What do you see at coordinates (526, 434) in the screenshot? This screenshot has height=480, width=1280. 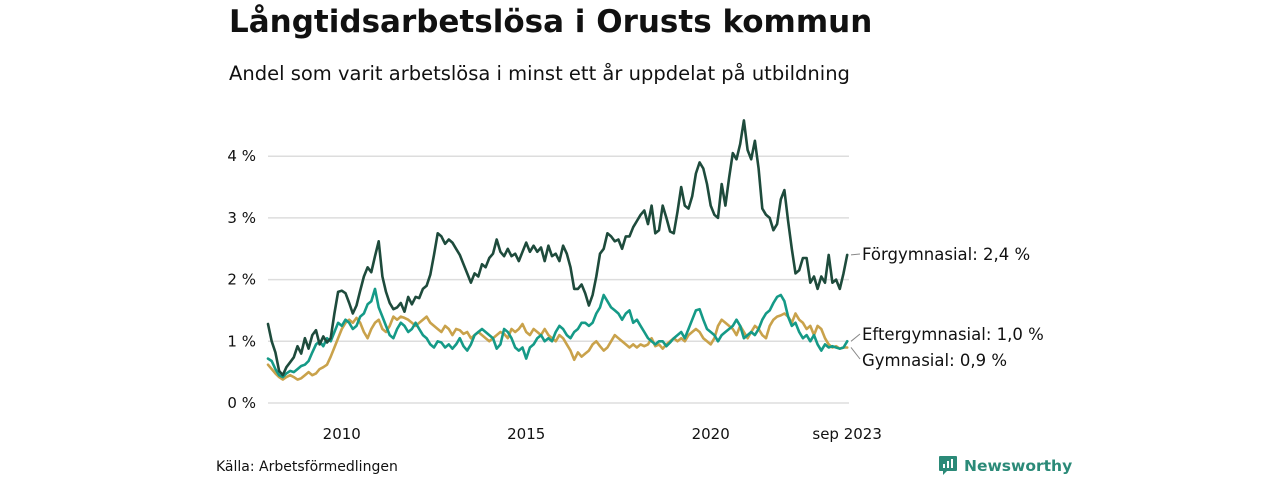 I see `x-tick-label-1: 2015` at bounding box center [526, 434].